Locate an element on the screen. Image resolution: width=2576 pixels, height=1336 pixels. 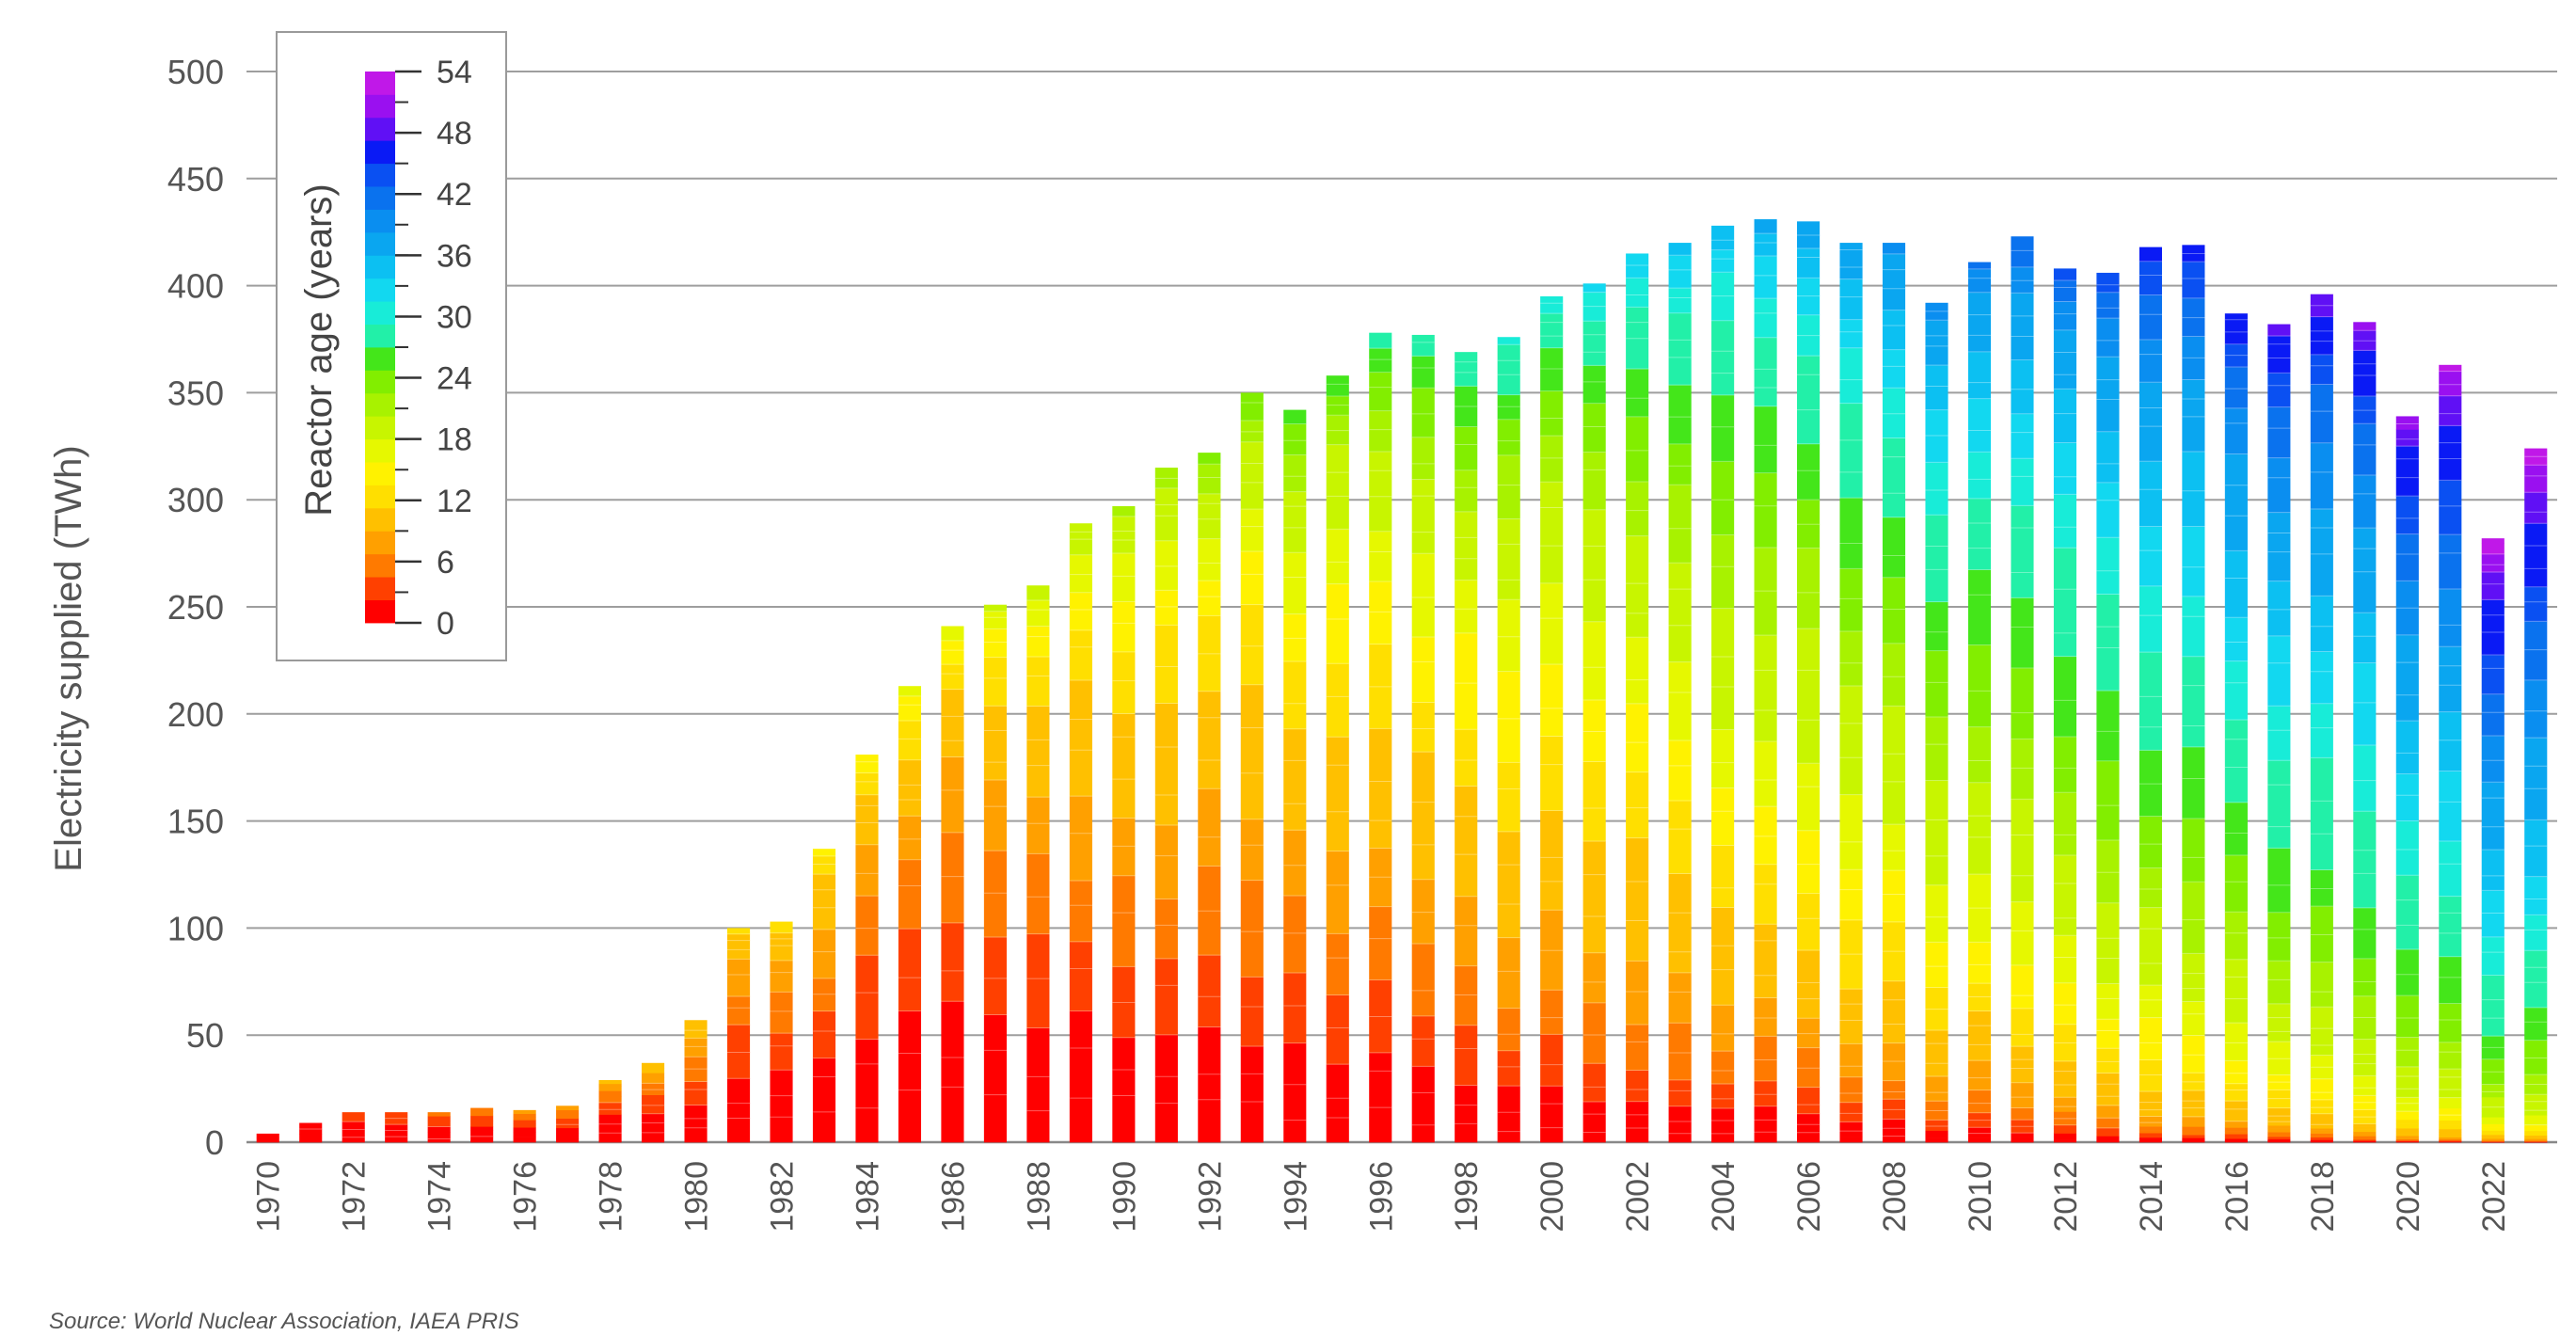
bar-2011 is located at coordinates (2022, 689).